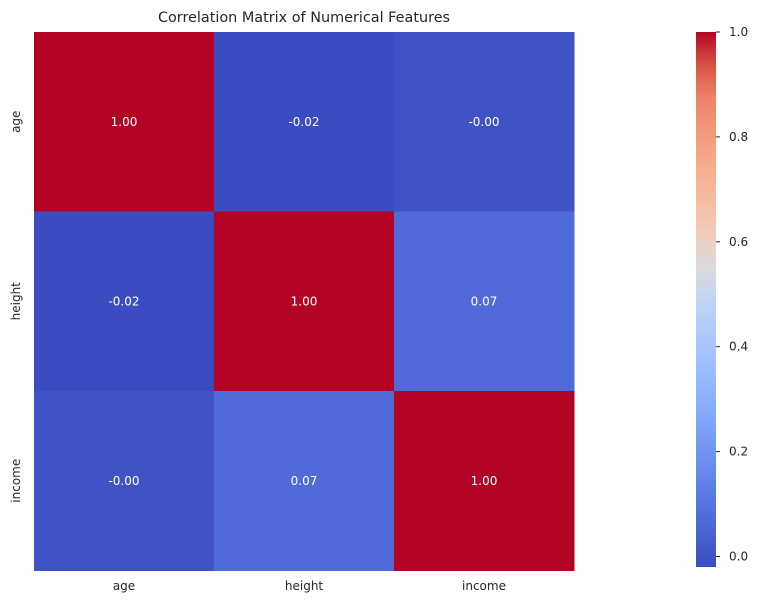 Image resolution: width=758 pixels, height=603 pixels. What do you see at coordinates (16, 481) in the screenshot?
I see `y-tick-label: income` at bounding box center [16, 481].